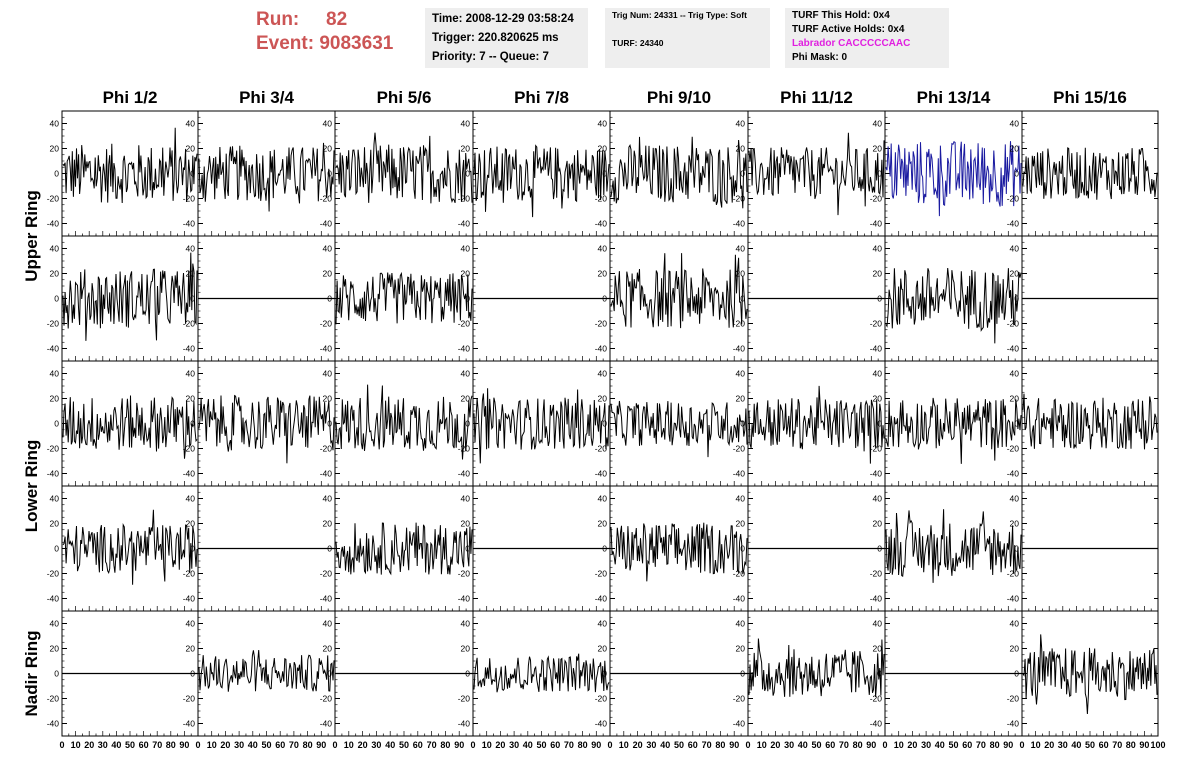 The height and width of the screenshot is (772, 1196). I want to click on column-header-3: Phi 5/6, so click(404, 97).